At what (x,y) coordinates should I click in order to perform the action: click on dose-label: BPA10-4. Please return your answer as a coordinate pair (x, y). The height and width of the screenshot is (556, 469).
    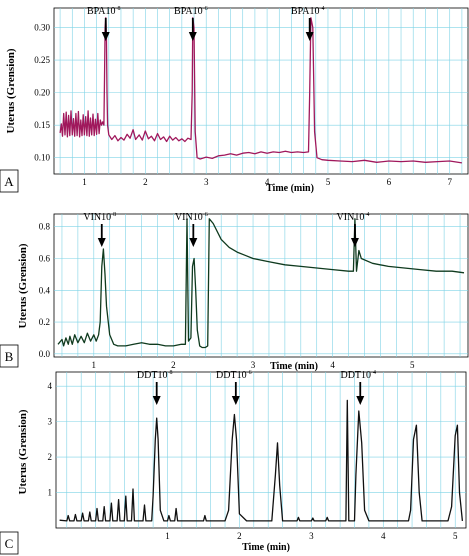
    Looking at the image, I should click on (308, 11).